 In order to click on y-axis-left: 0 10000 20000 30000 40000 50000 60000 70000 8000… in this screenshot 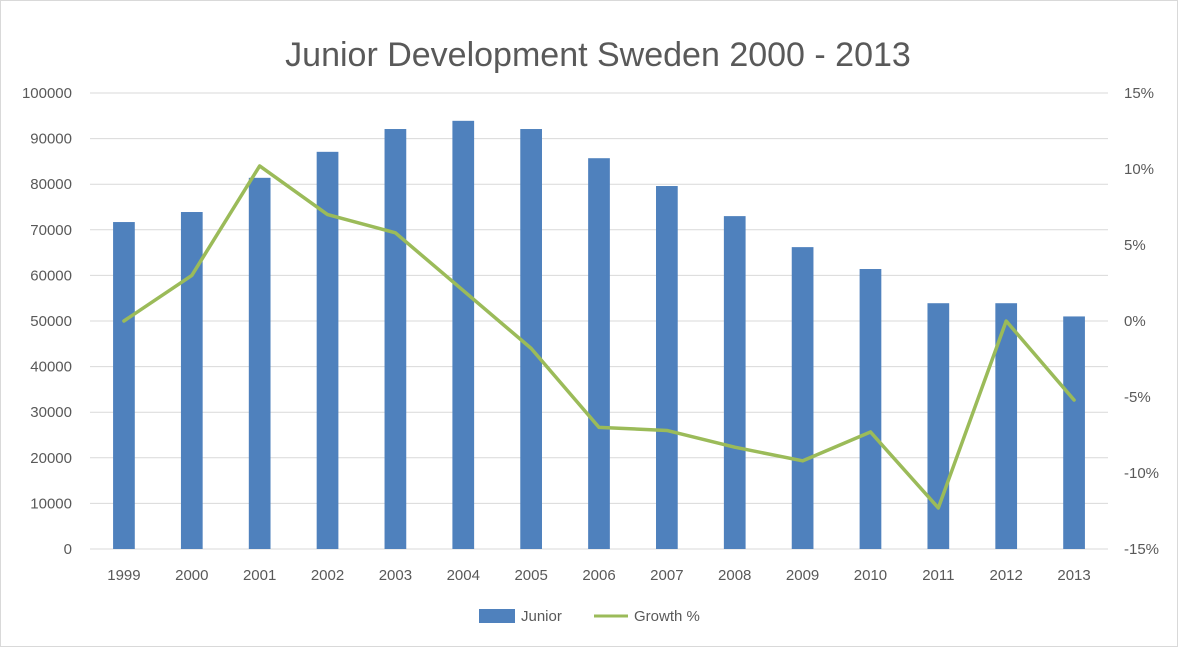, I will do `click(47, 321)`.